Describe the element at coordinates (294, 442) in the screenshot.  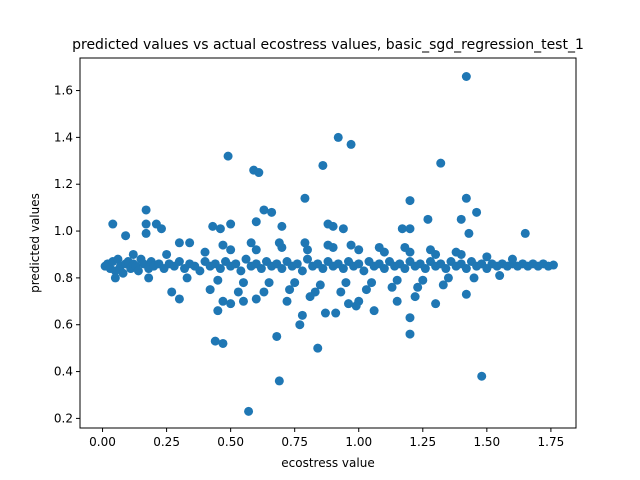
I see `x-tick-label: 0.75` at that location.